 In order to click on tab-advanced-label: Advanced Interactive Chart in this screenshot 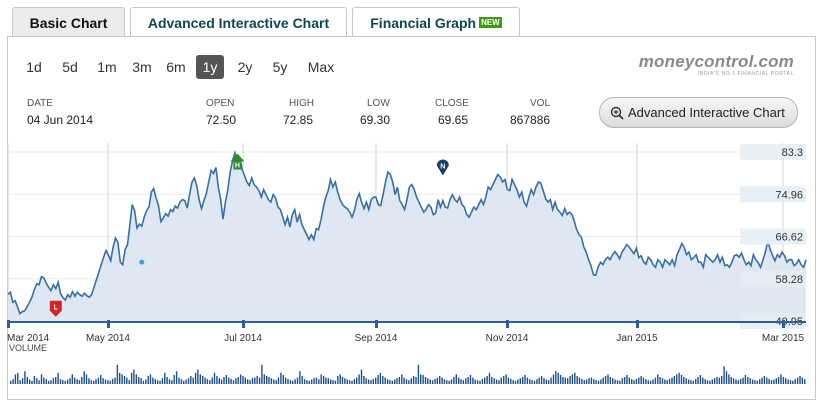, I will do `click(238, 22)`.